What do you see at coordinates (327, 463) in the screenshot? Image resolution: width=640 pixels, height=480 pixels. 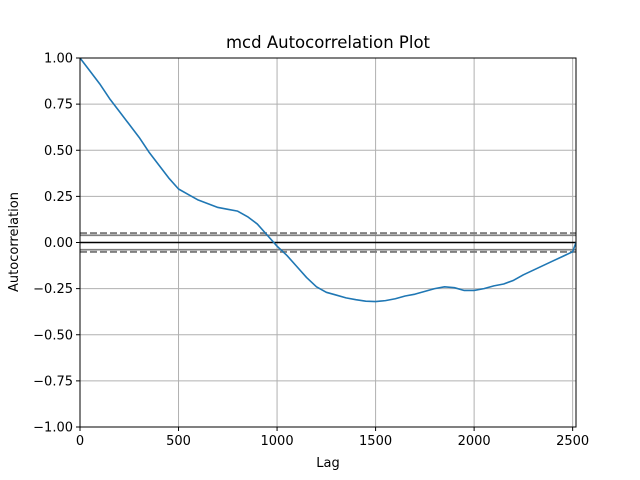 I see `x-axis-label: Lag` at bounding box center [327, 463].